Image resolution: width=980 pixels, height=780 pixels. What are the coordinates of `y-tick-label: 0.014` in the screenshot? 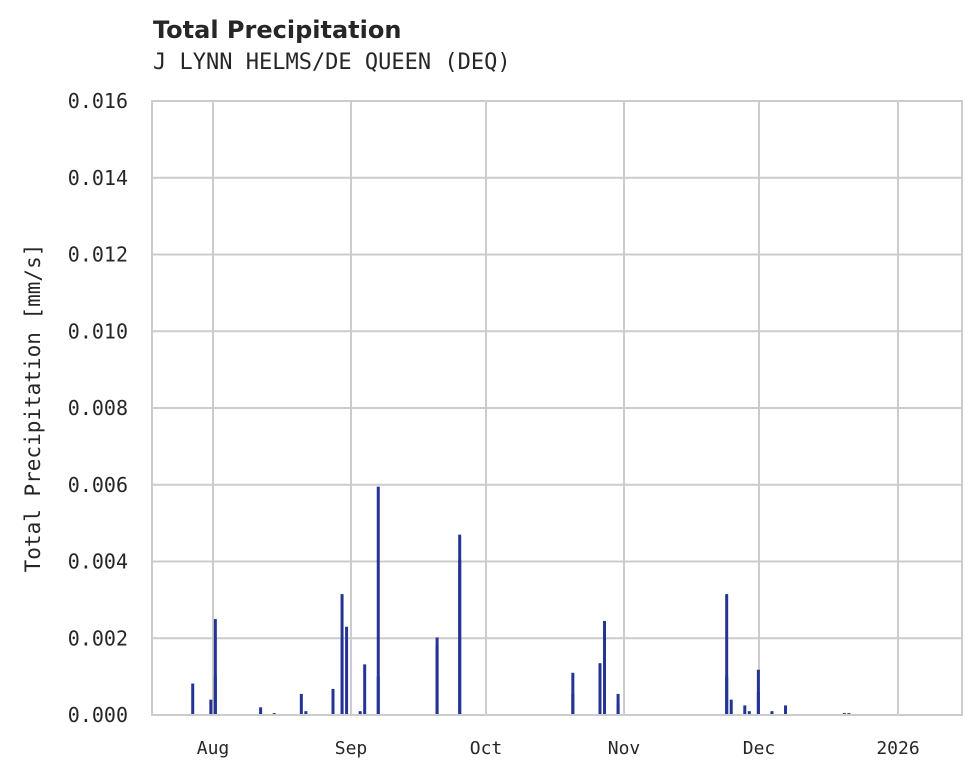 It's located at (98, 178).